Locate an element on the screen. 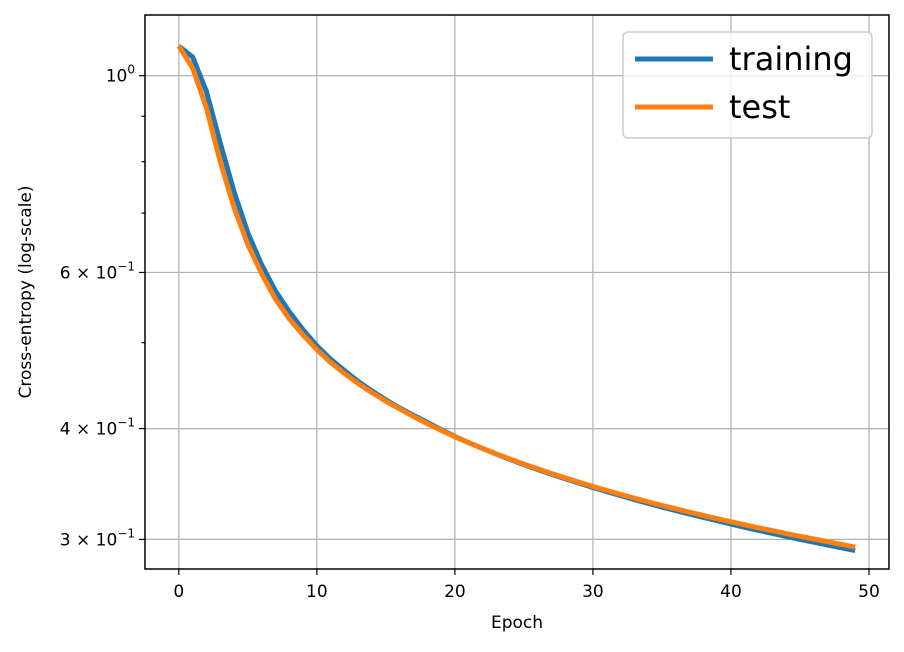 The height and width of the screenshot is (652, 904). x-tick-label: 10 is located at coordinates (317, 592).